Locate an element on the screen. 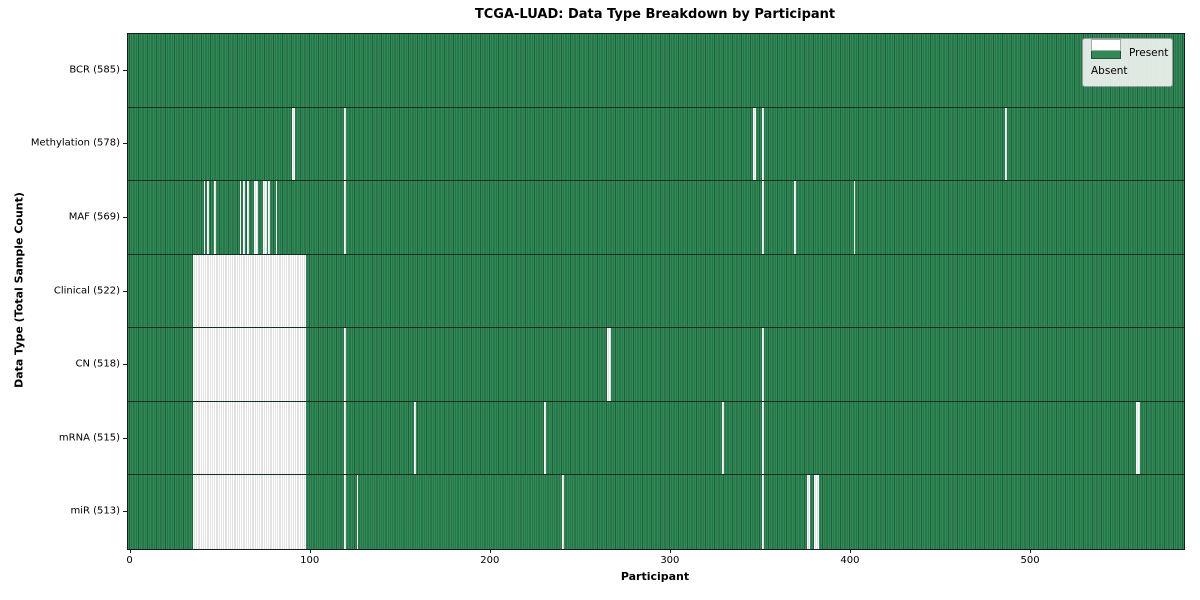  row-clinical is located at coordinates (656, 291).